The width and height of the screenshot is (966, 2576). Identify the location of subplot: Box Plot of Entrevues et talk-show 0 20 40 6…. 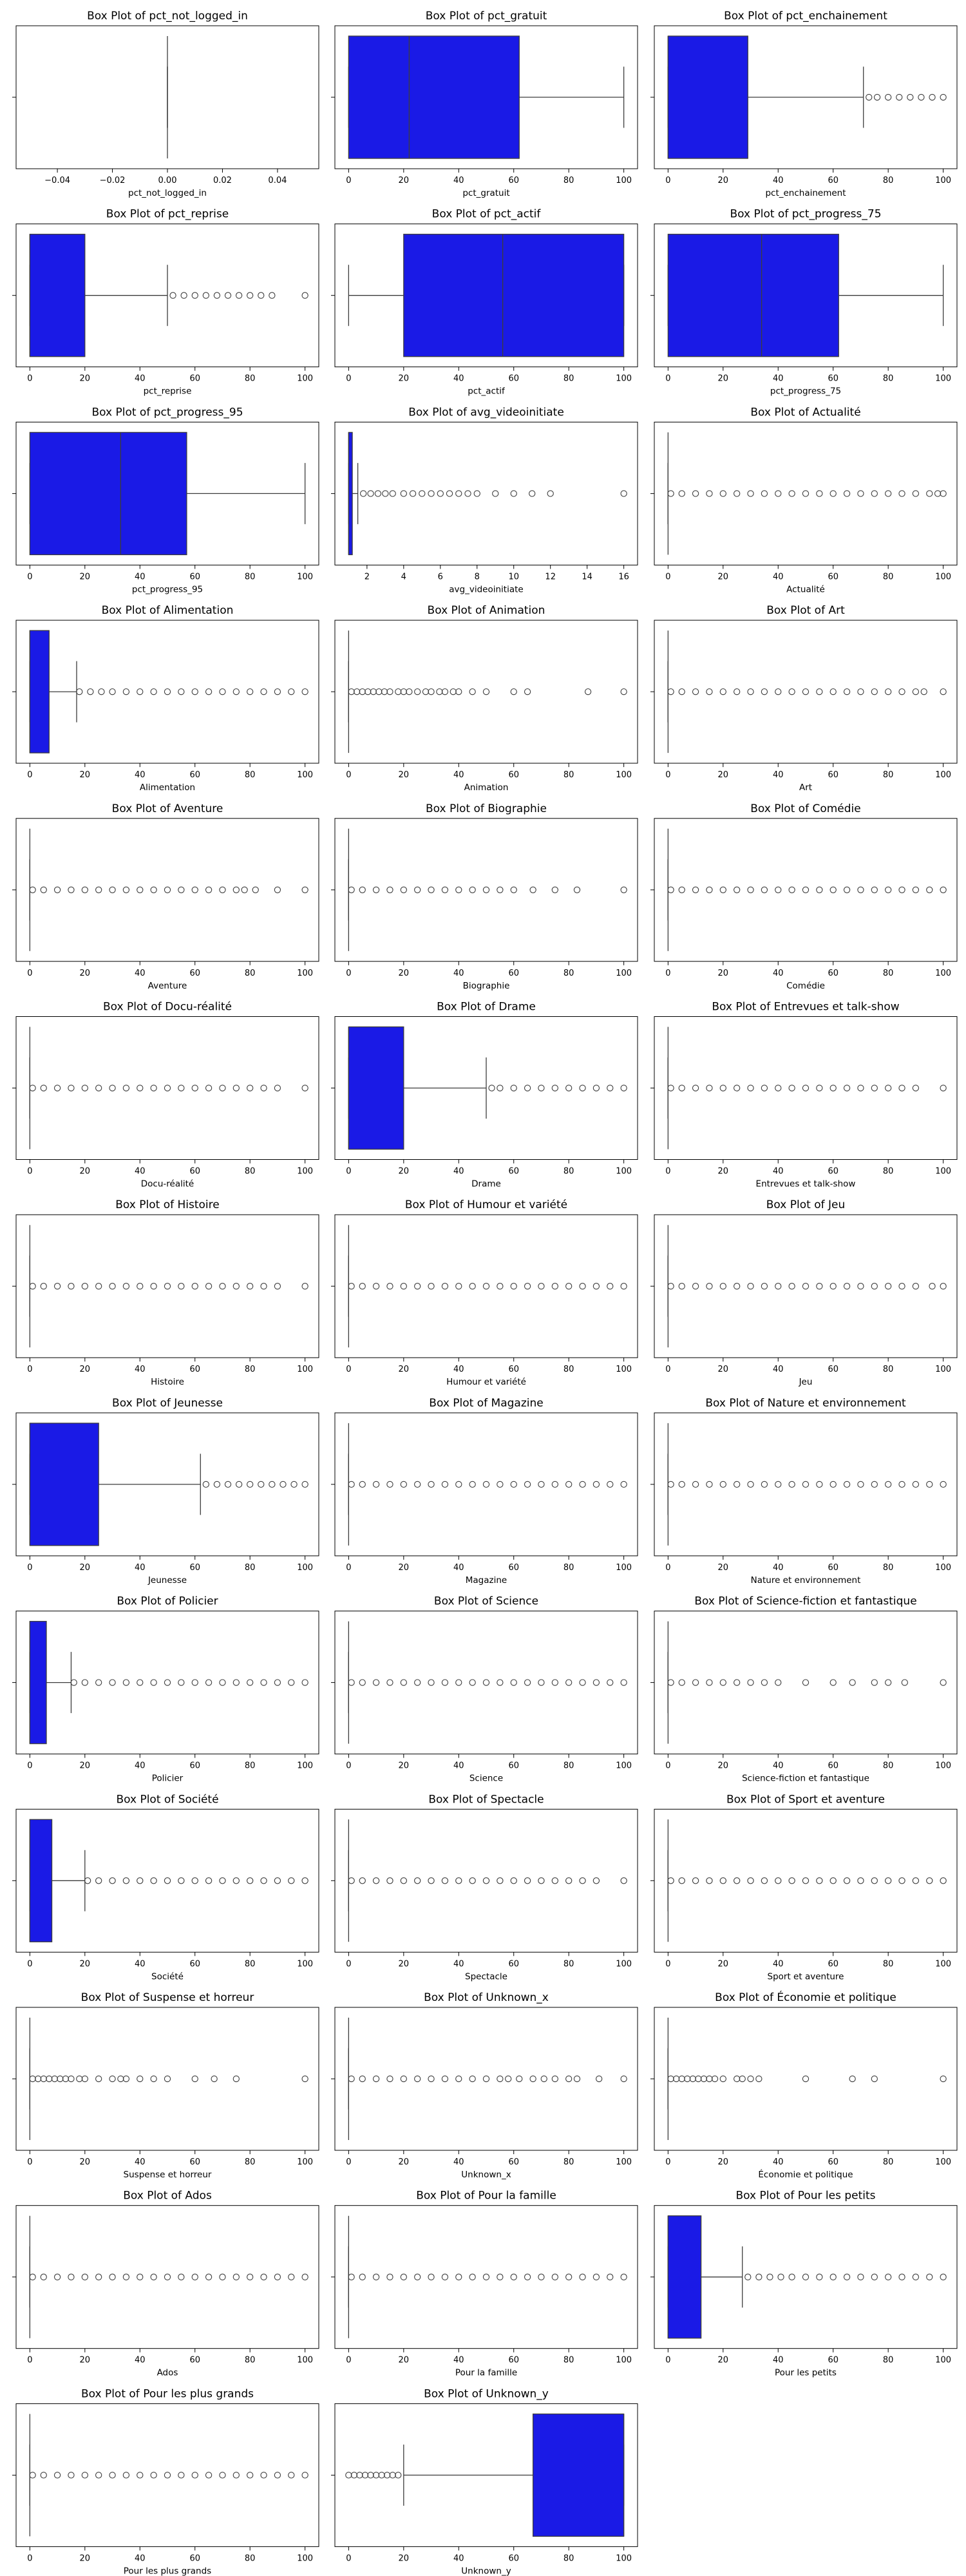
(804, 1095).